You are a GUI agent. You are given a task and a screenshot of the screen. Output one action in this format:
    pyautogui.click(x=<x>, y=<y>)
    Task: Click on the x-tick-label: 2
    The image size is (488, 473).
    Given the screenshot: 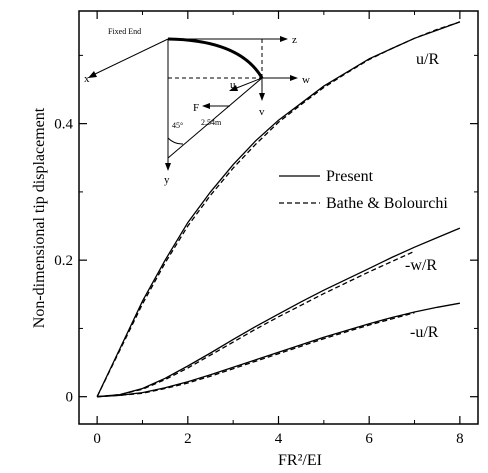 What is the action you would take?
    pyautogui.click(x=188, y=439)
    